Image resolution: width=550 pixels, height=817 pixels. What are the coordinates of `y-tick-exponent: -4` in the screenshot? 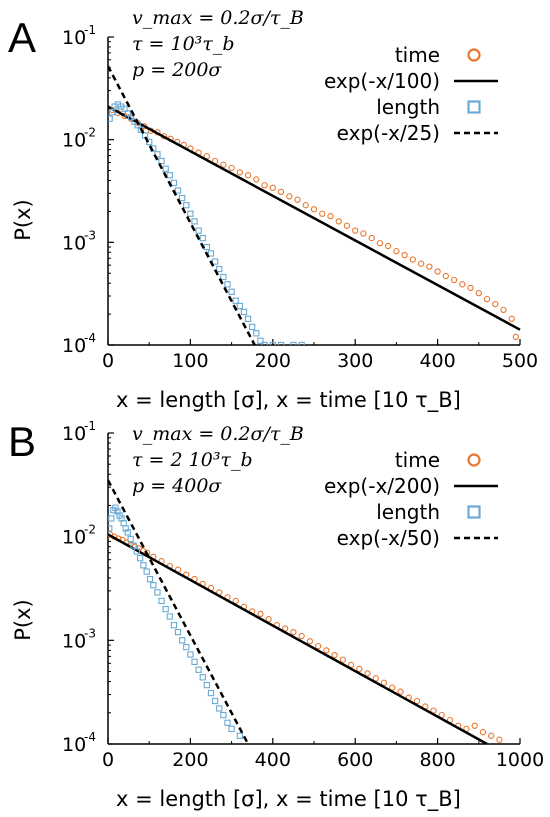 It's located at (90, 338).